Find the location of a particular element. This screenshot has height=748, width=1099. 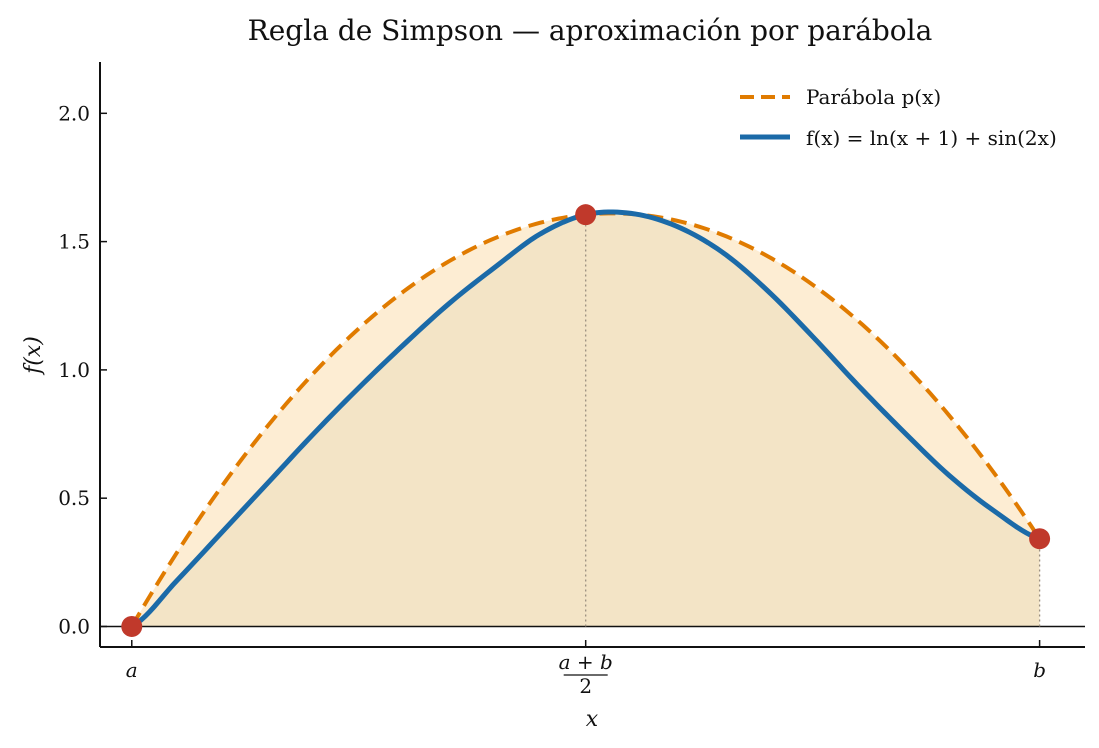

y-axis-label: f(x) is located at coordinates (33, 356).